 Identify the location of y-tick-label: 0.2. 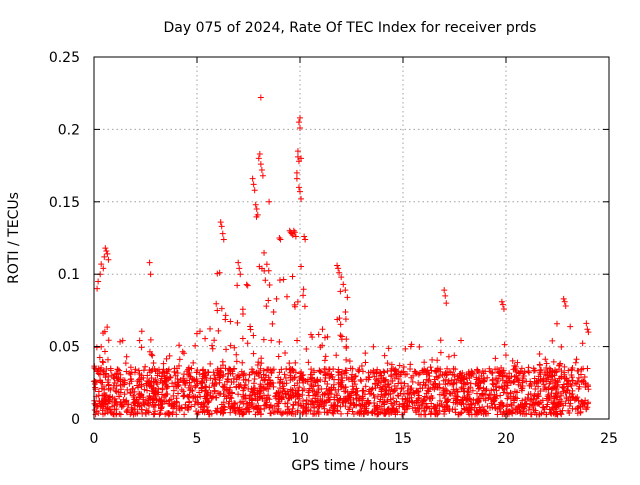
(69, 130).